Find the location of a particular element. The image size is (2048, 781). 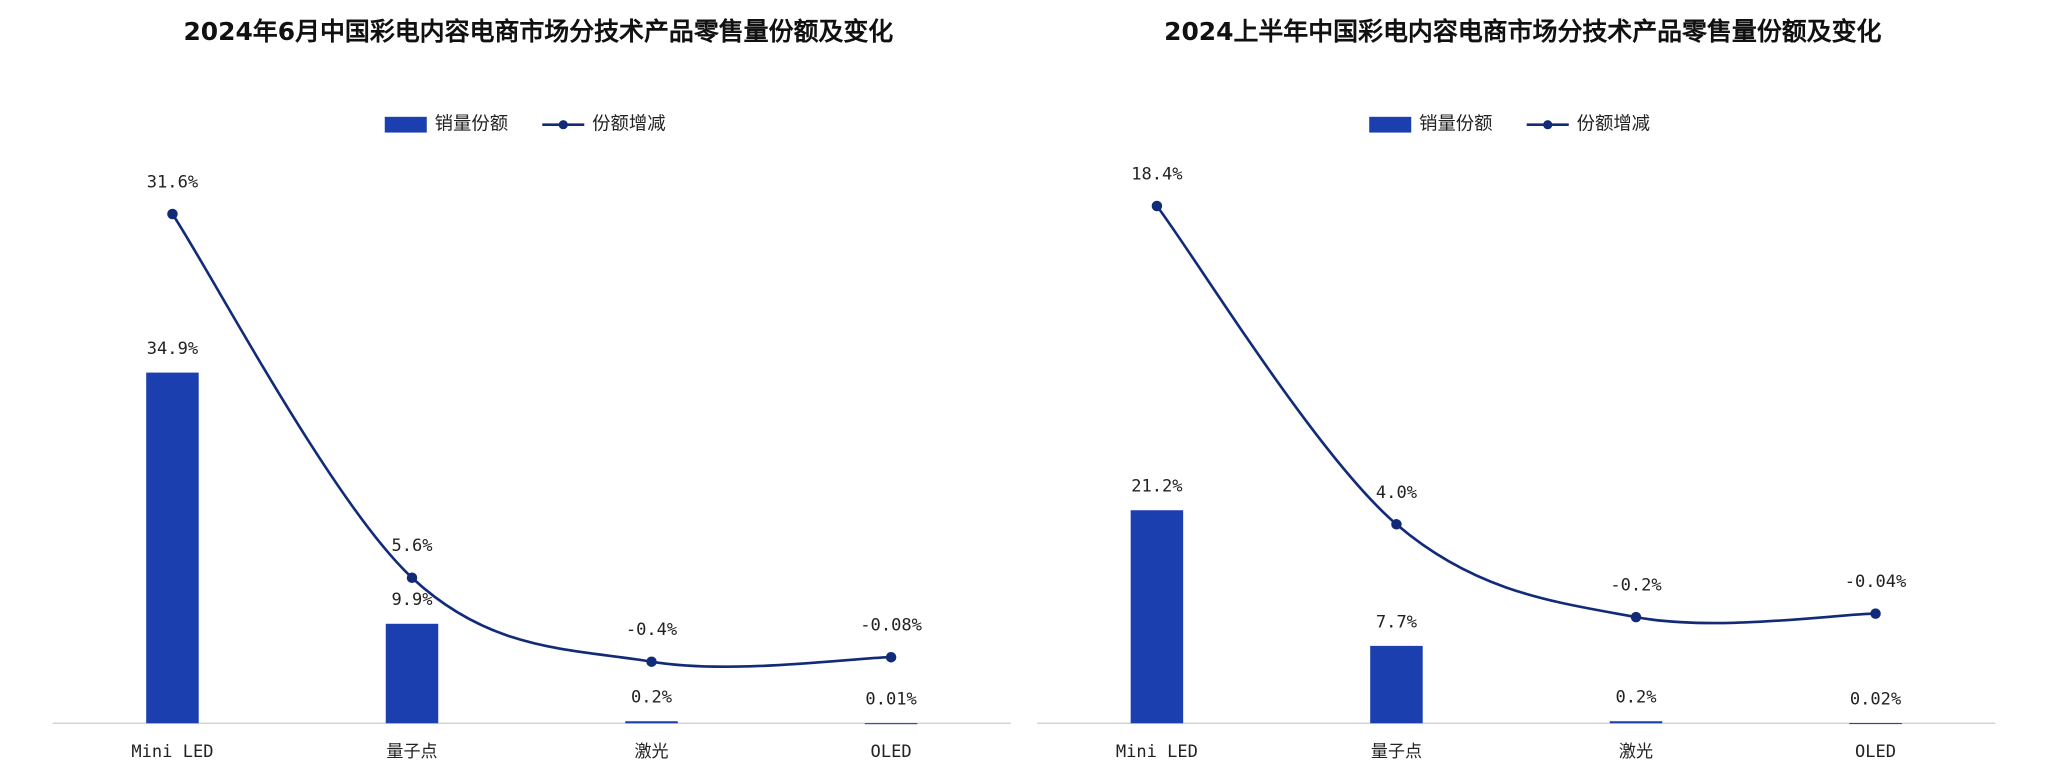

data-label: 9.9% is located at coordinates (411, 600).